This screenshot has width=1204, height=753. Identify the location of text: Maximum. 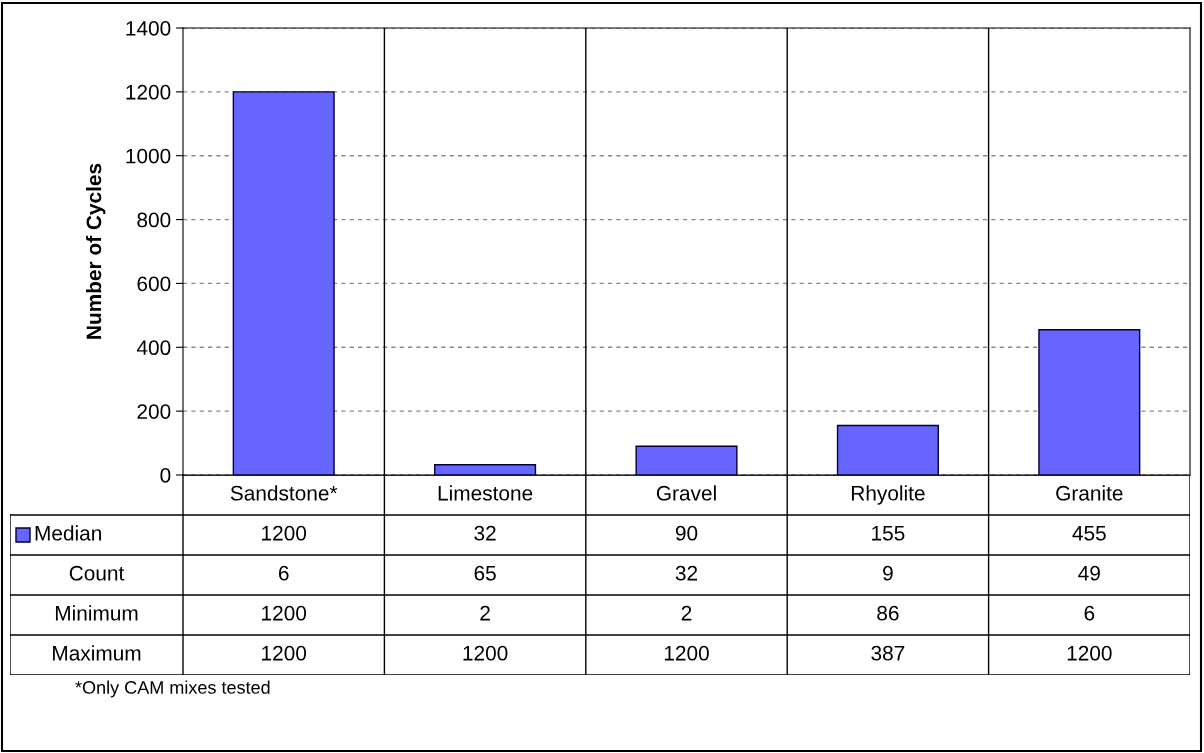
(97, 653).